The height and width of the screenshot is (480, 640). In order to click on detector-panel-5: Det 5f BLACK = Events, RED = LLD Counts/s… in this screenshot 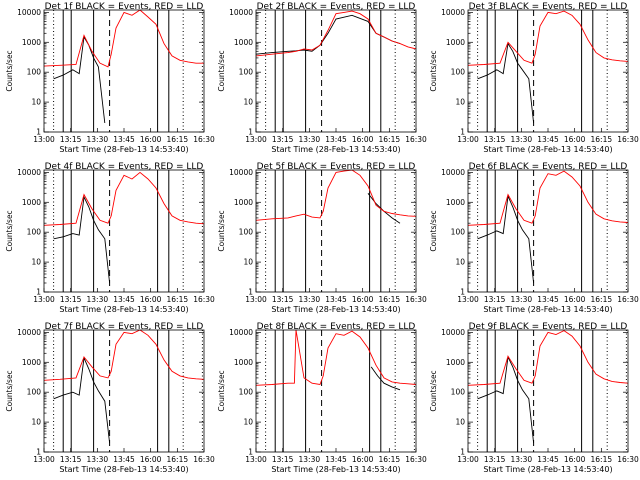, I will do `click(322, 238)`.